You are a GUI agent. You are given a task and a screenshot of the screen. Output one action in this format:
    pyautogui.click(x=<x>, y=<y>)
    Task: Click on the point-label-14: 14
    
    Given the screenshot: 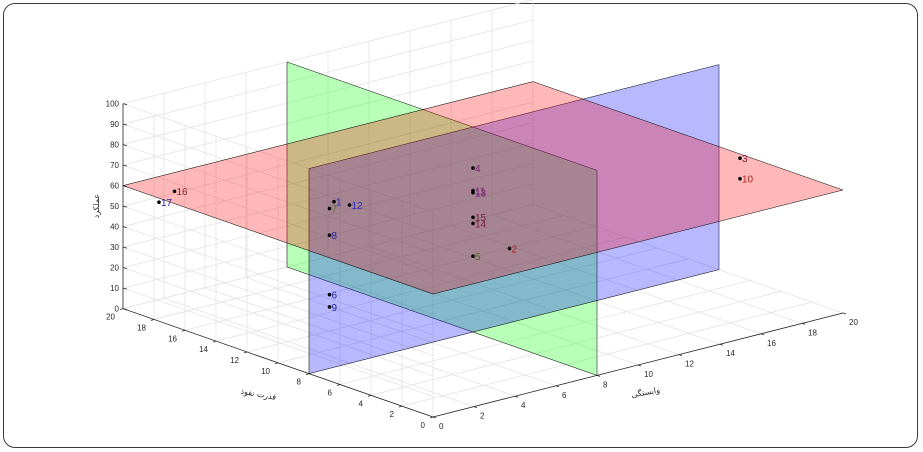 What is the action you would take?
    pyautogui.click(x=481, y=224)
    